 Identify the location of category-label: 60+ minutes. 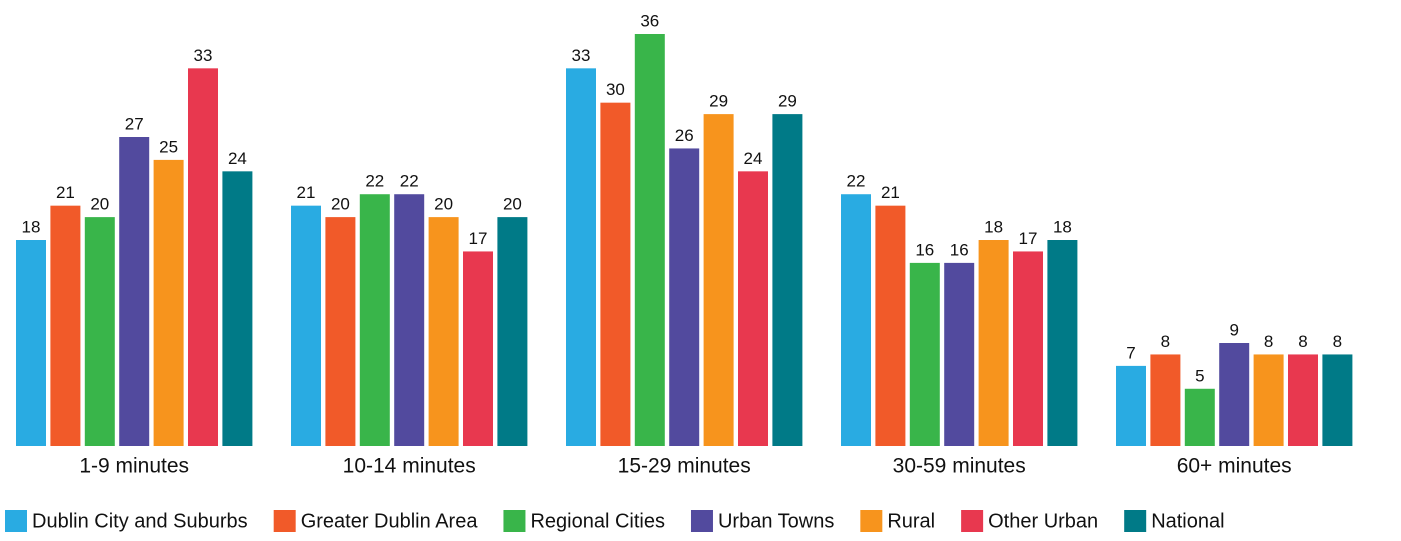
(1234, 466).